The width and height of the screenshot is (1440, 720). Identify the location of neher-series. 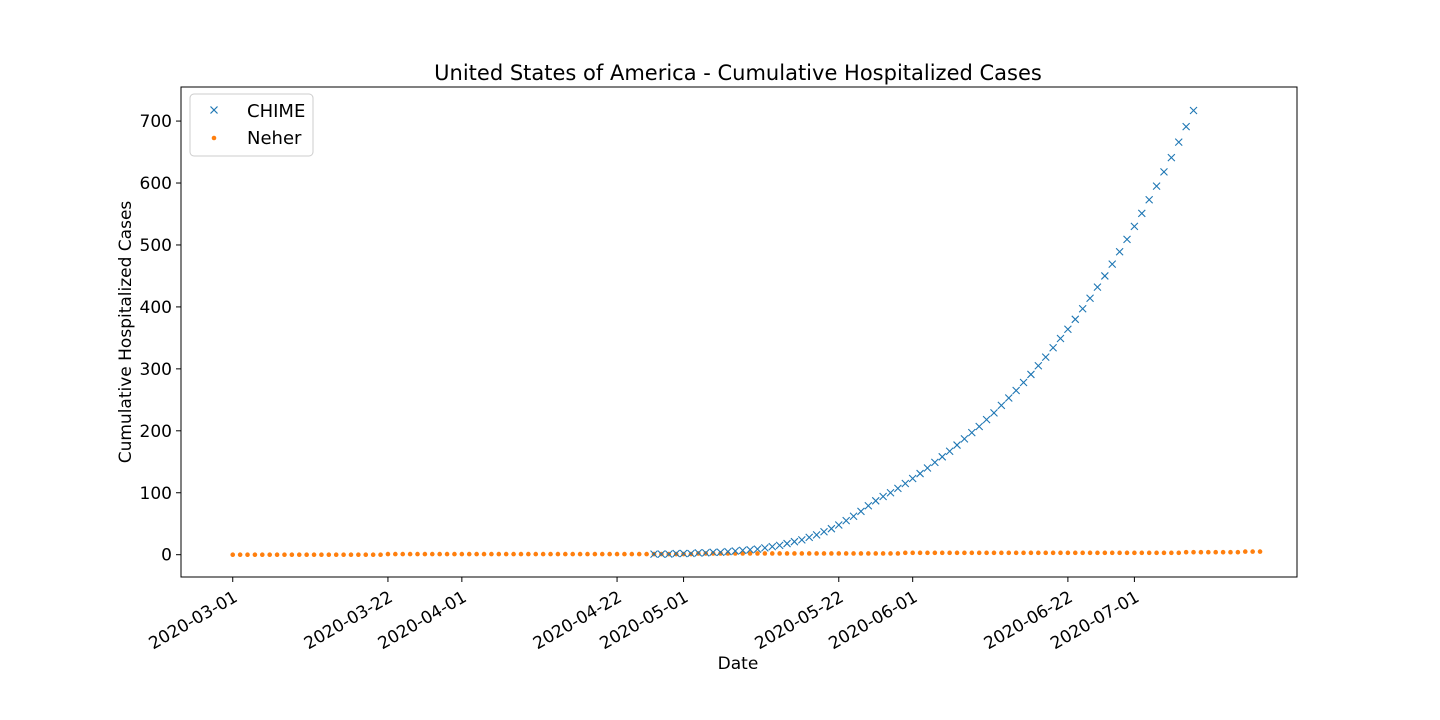
(746, 553).